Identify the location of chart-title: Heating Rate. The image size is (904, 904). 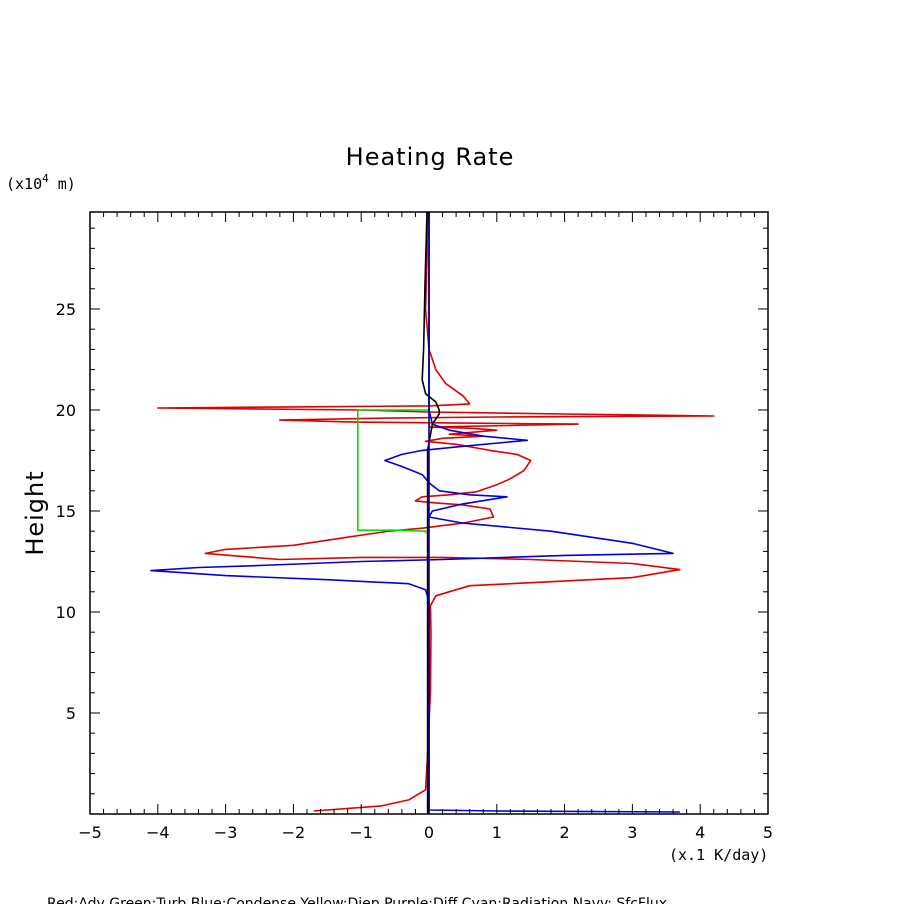
(430, 157).